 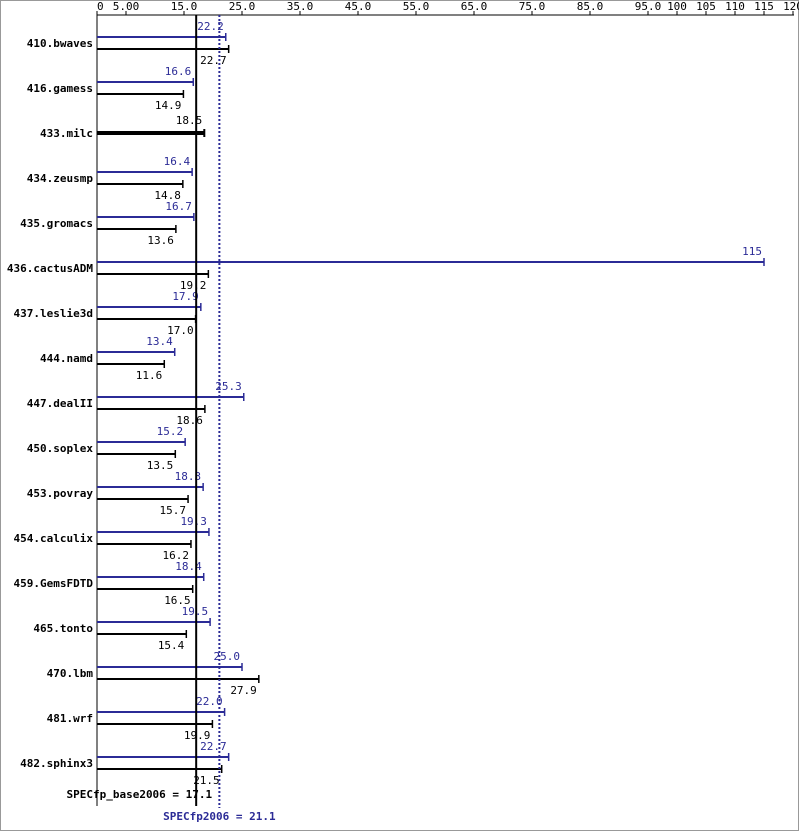 What do you see at coordinates (735, 6) in the screenshot?
I see `x-tick-label: 110` at bounding box center [735, 6].